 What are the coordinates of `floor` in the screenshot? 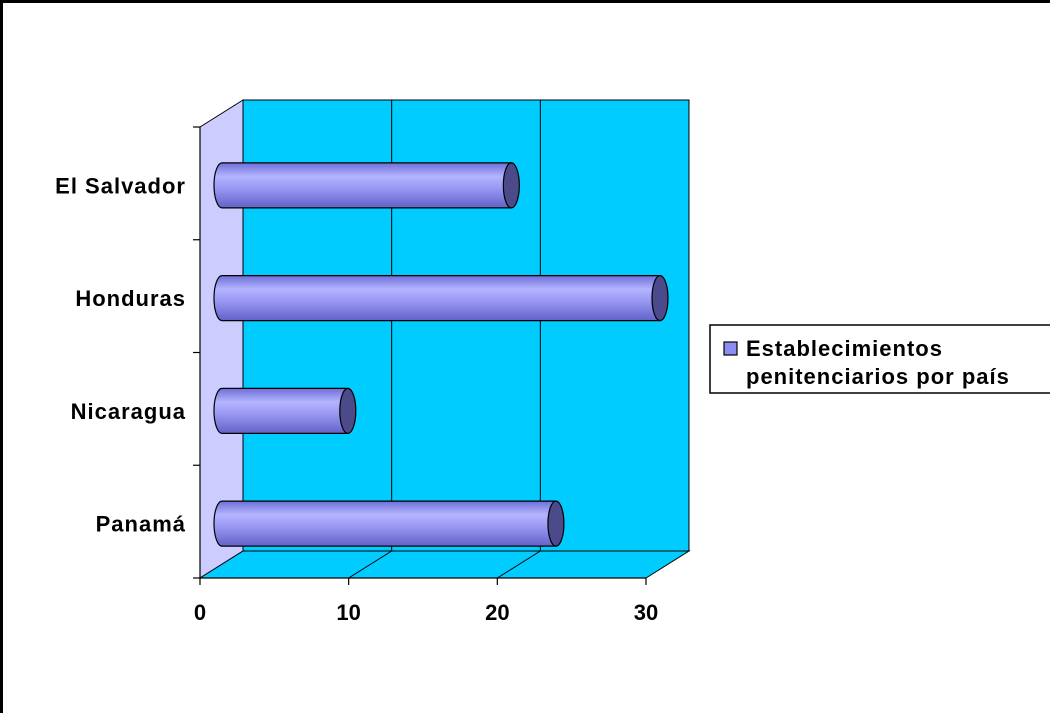 It's located at (444, 564).